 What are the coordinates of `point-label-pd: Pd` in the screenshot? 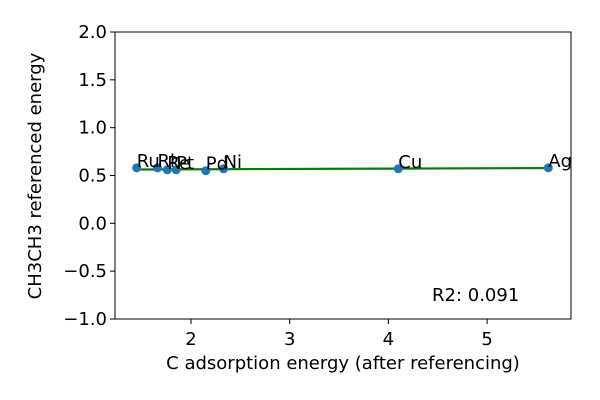 It's located at (217, 164).